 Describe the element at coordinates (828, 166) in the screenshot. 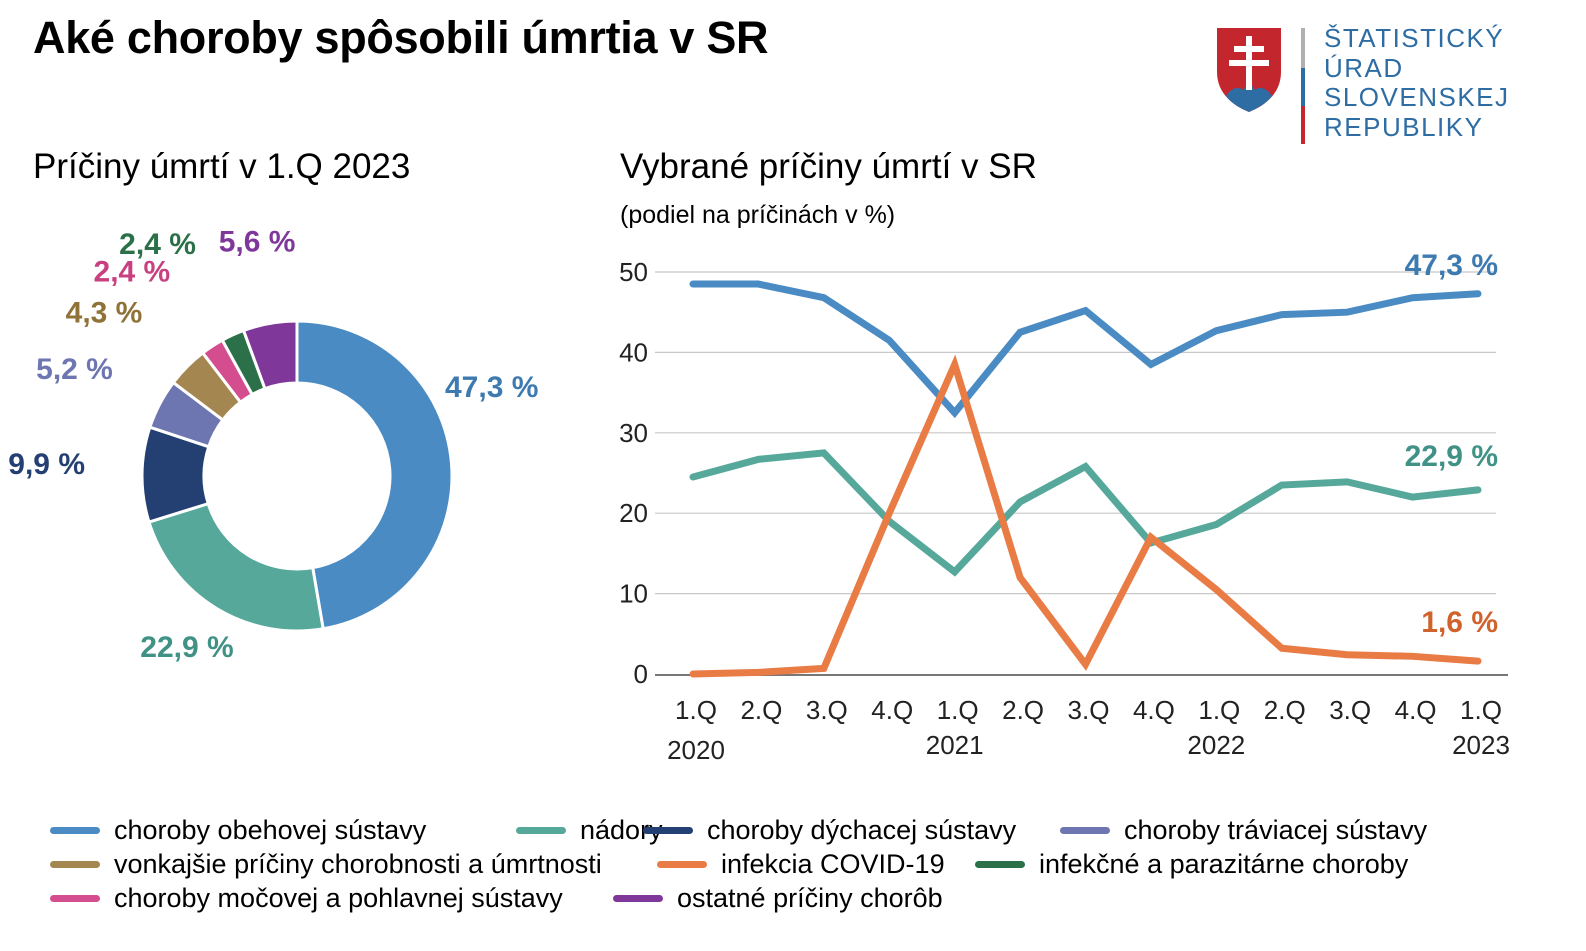

I see `line-chart-title: Vybrané príčiny úmrtí v SR` at that location.